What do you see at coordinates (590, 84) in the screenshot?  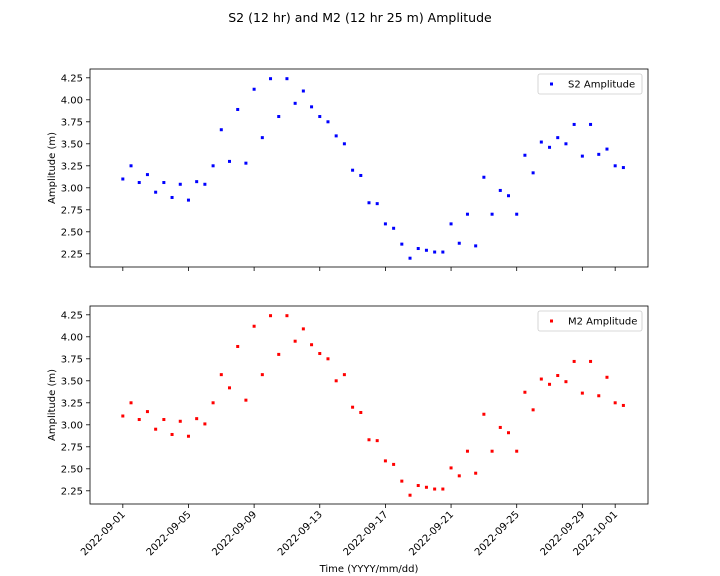 I see `legend: S2 Amplitude` at bounding box center [590, 84].